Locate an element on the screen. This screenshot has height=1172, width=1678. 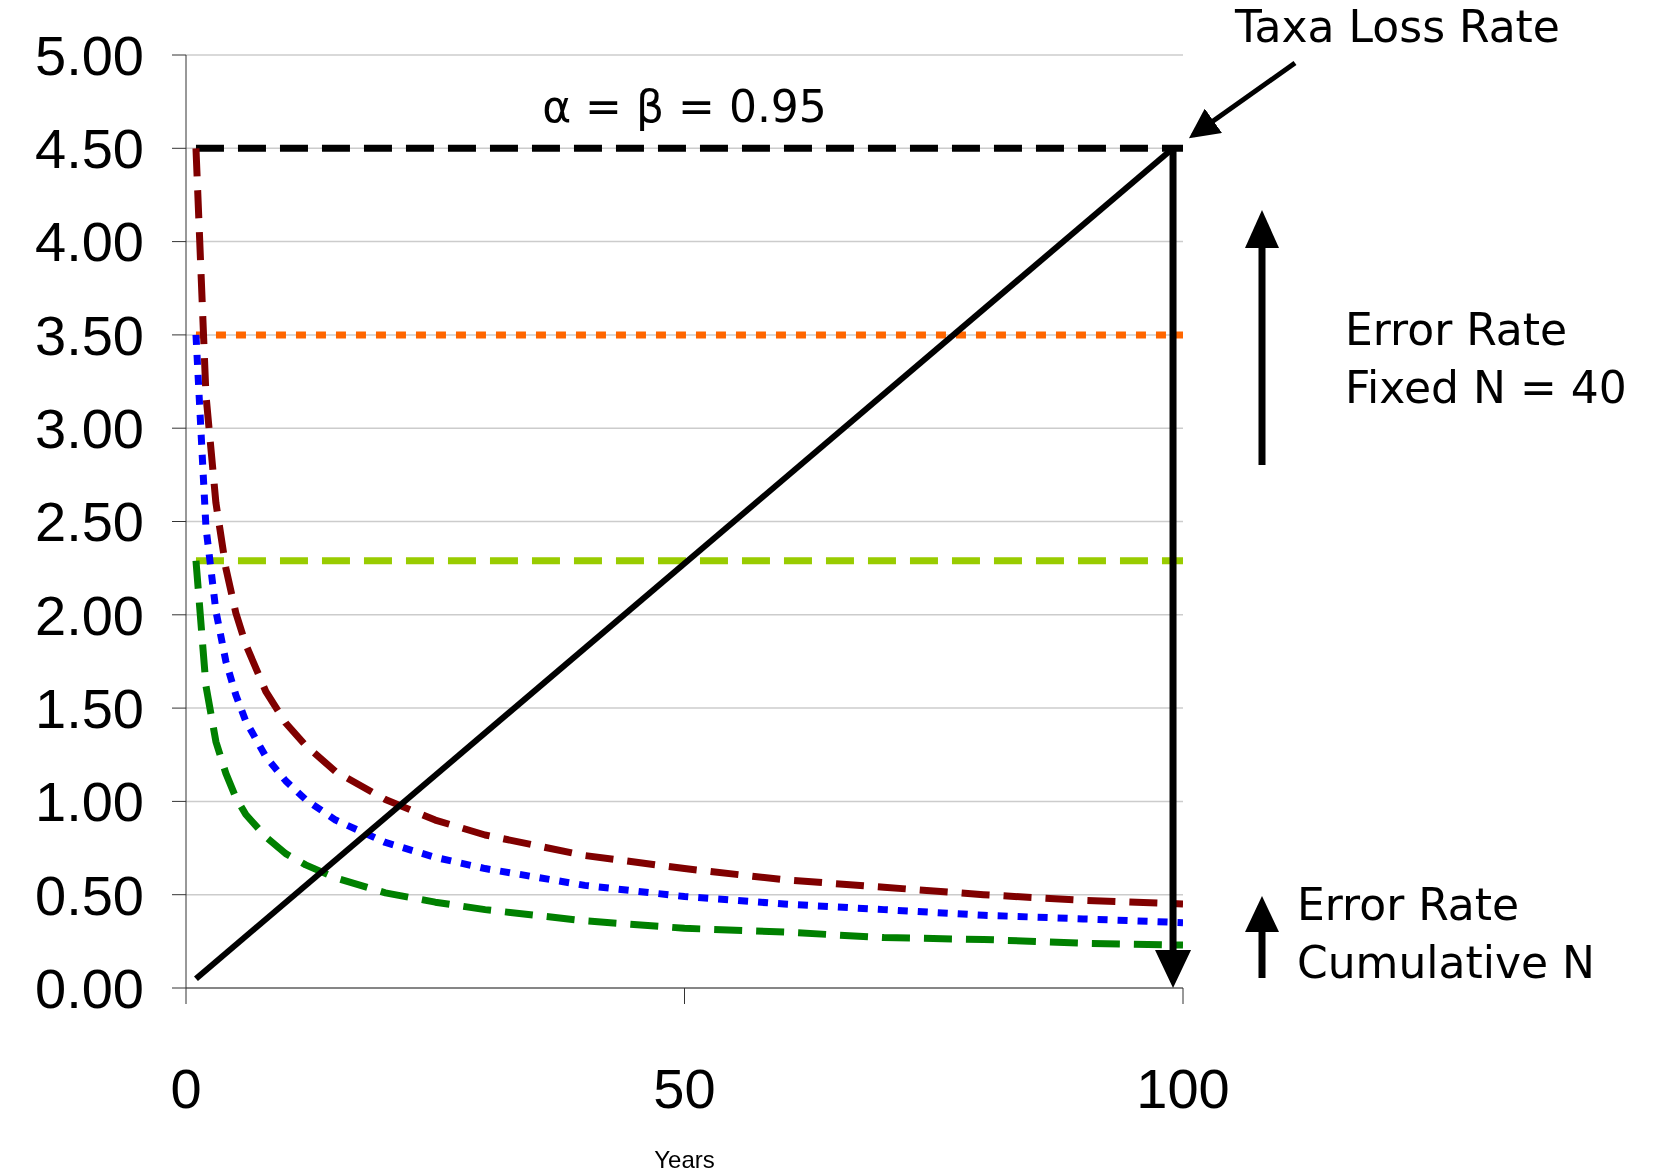
annotation: Taxa Loss Rate is located at coordinates (1397, 26).